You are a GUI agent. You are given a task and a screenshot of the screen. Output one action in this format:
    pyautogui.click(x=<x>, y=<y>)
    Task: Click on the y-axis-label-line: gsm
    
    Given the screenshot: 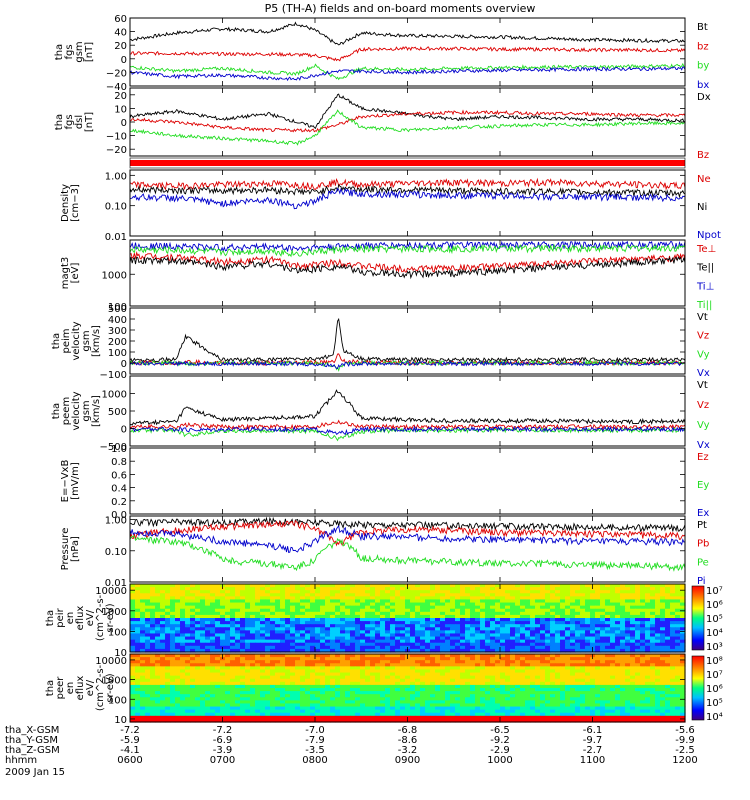 What is the action you would take?
    pyautogui.click(x=86, y=410)
    